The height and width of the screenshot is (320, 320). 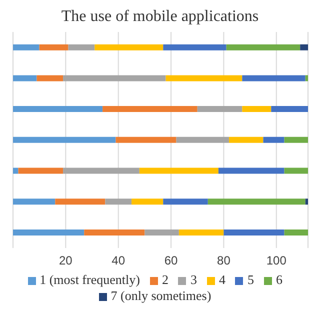 What do you see at coordinates (171, 261) in the screenshot?
I see `x-tick-label: 60` at bounding box center [171, 261].